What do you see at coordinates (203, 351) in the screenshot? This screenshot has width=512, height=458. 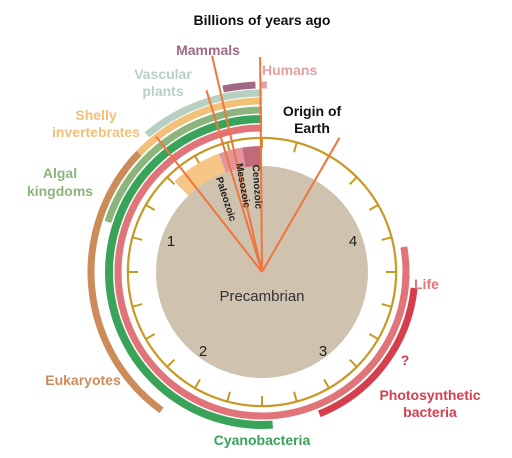 I see `scale-2: 2` at bounding box center [203, 351].